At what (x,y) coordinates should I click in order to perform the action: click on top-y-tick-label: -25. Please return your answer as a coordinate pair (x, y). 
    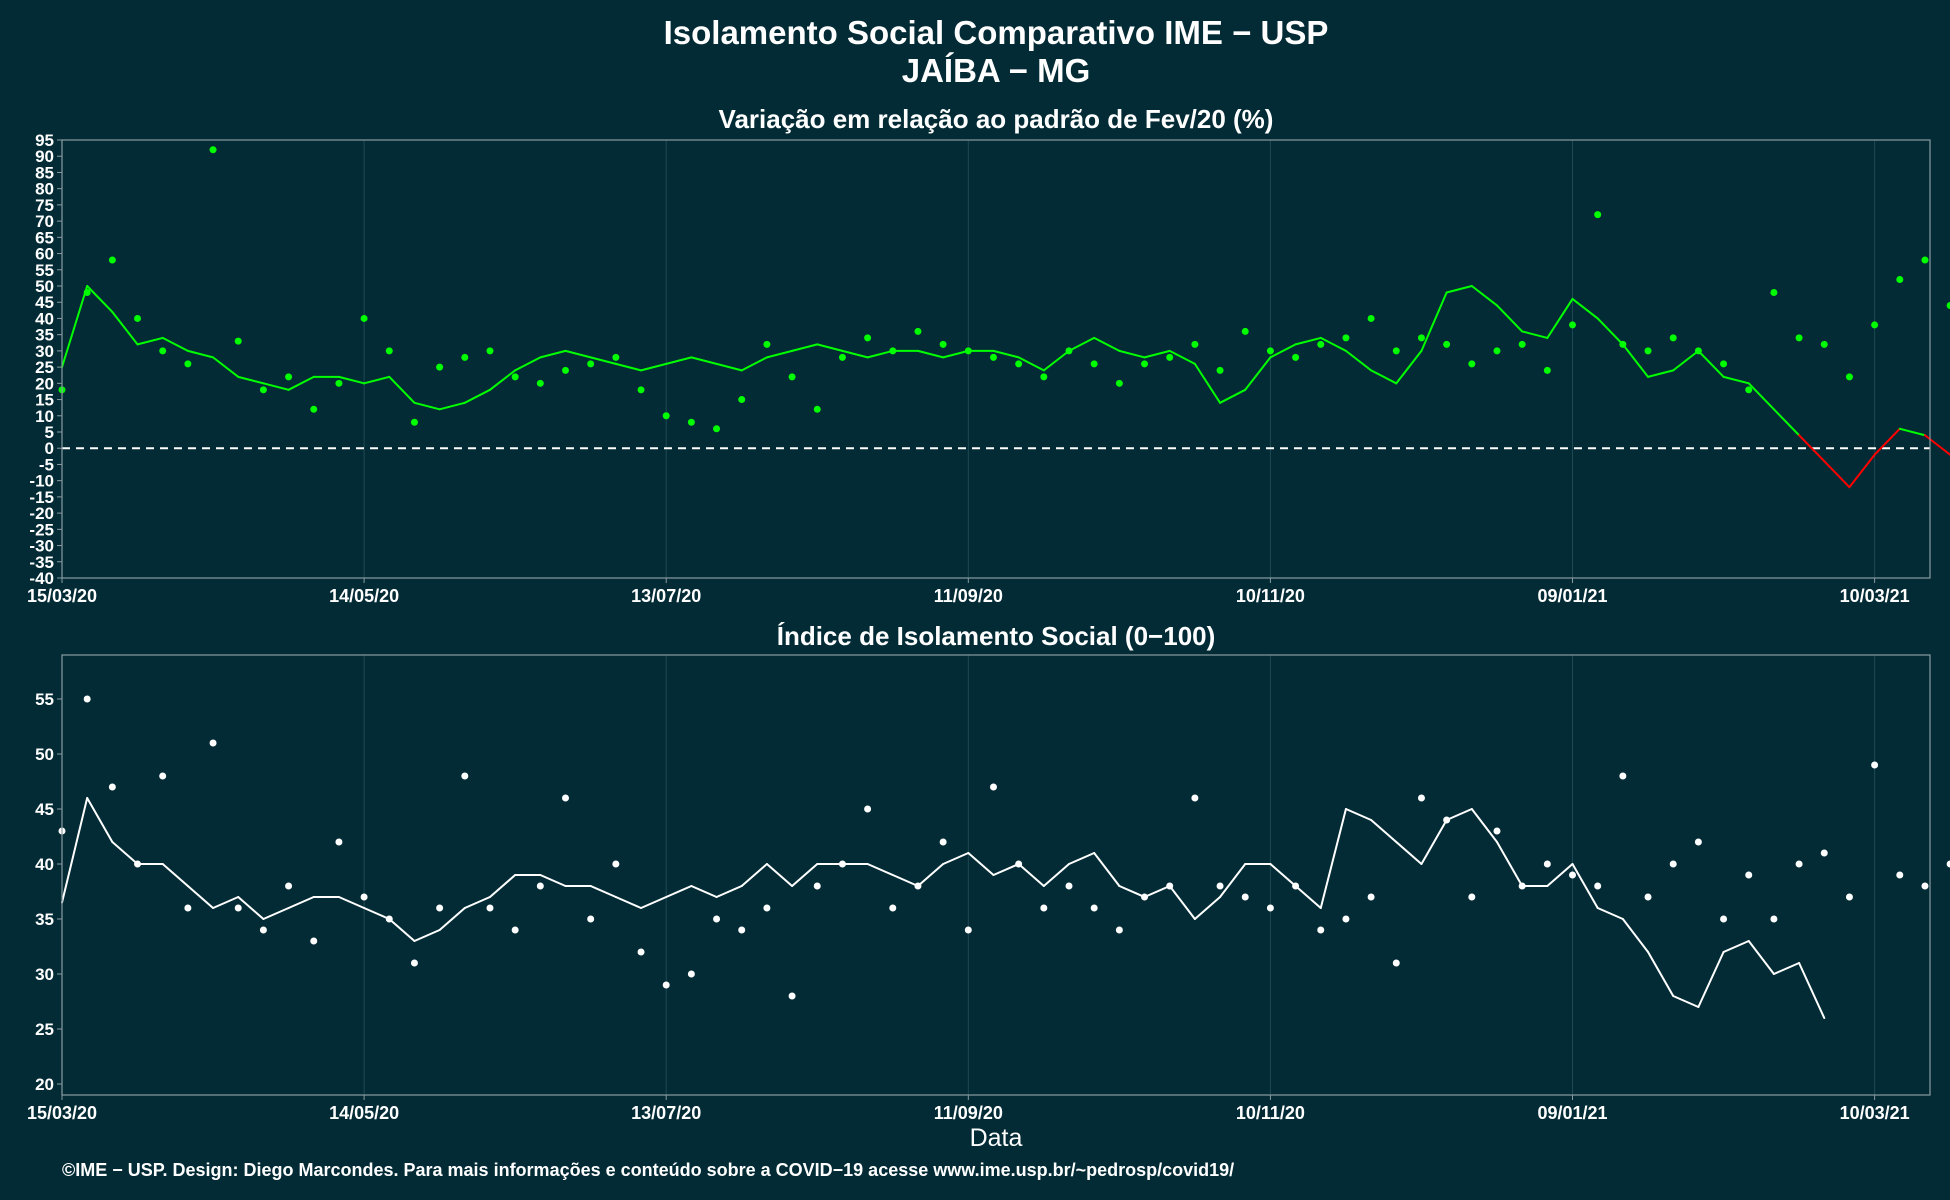
    Looking at the image, I should click on (41, 529).